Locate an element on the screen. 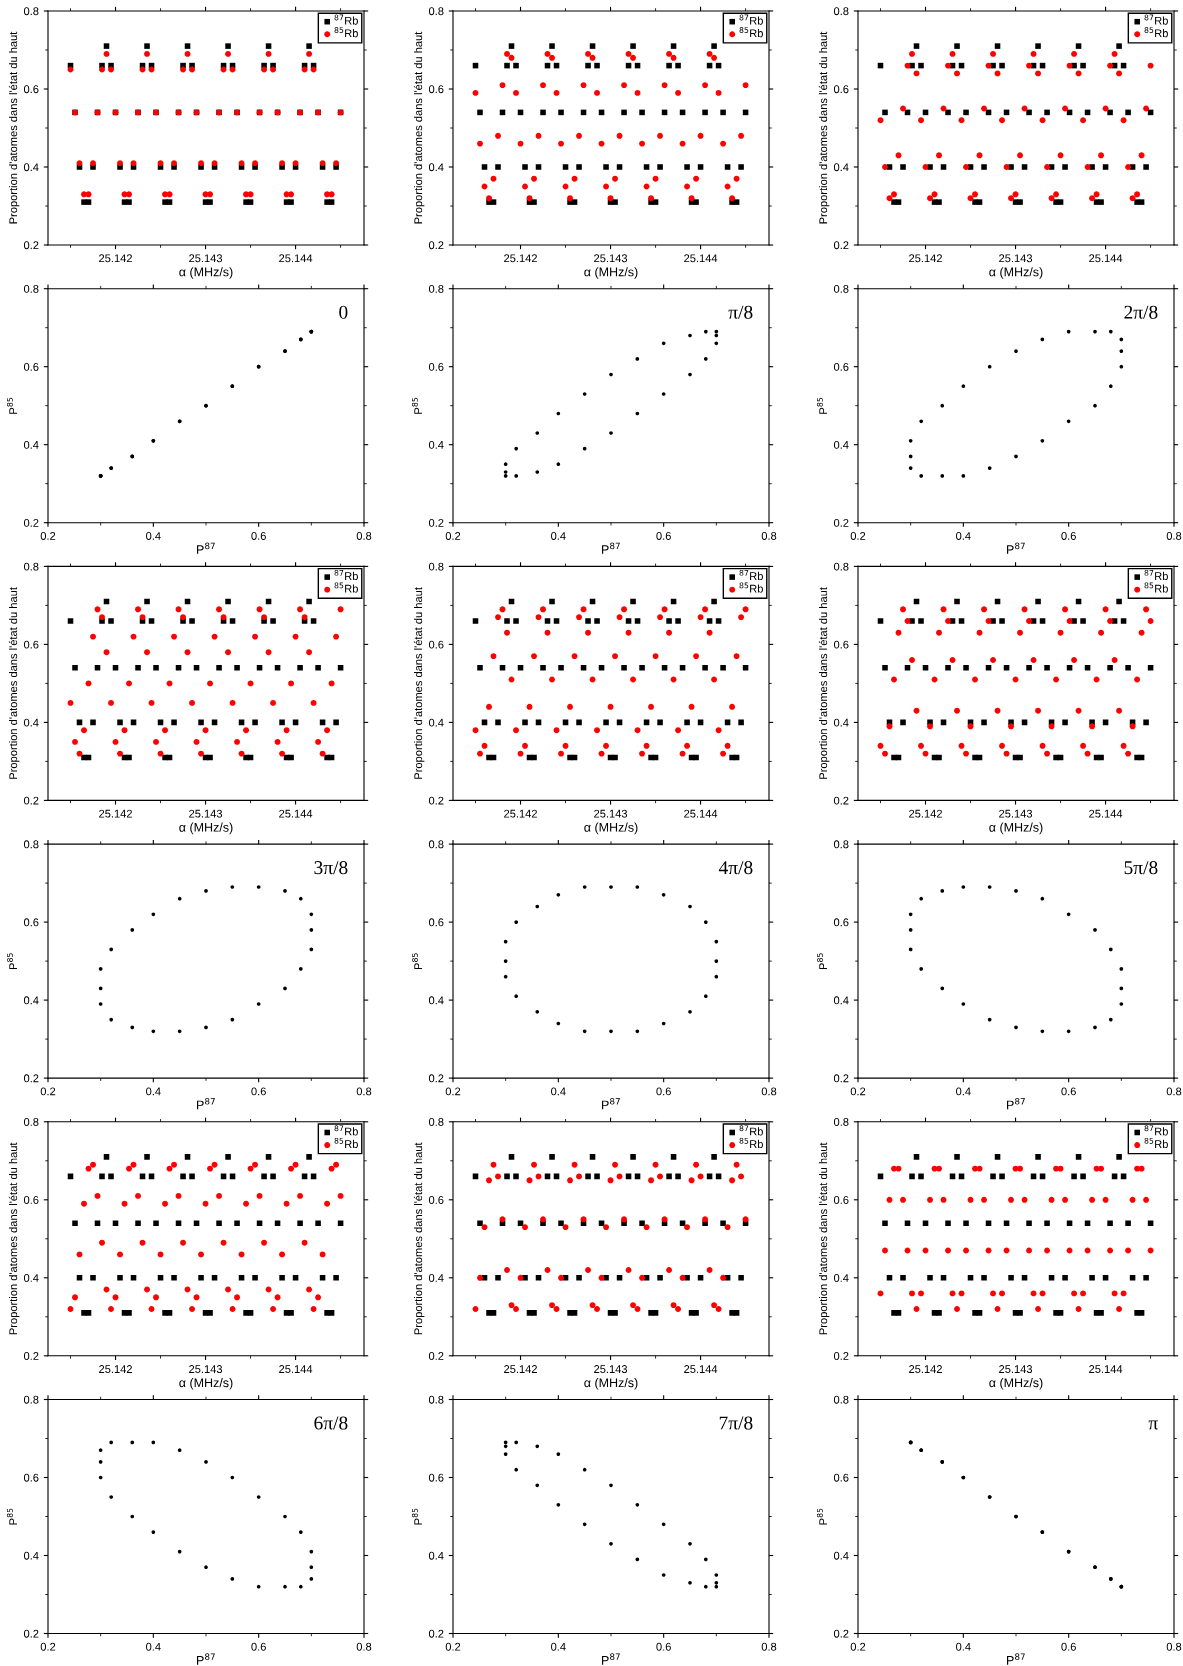  annotation: 2π/8 is located at coordinates (1141, 312).